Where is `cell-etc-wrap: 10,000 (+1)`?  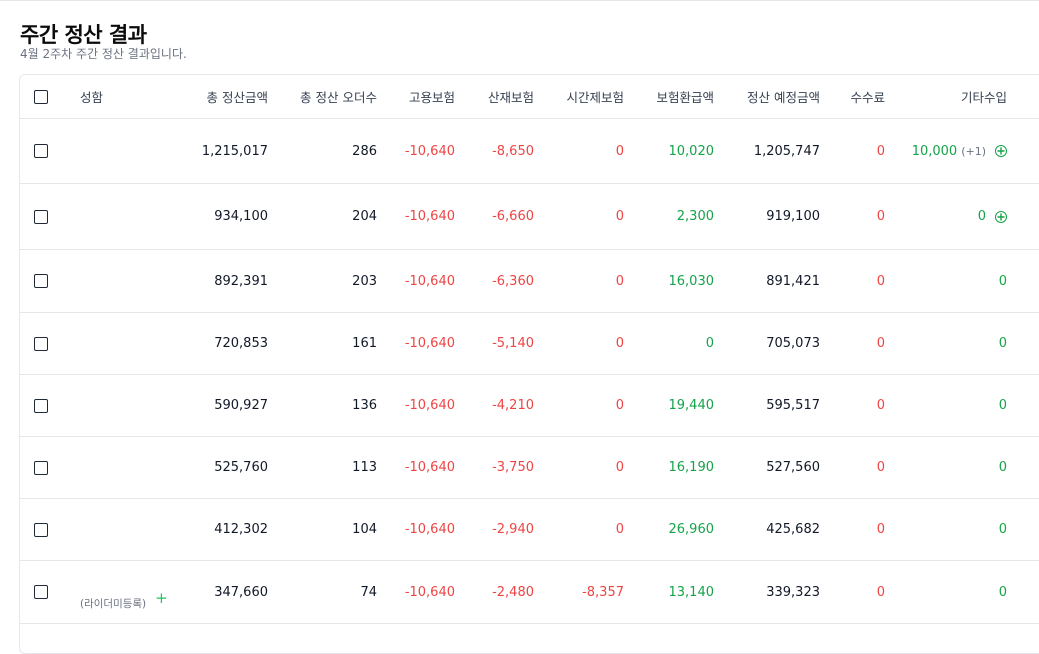
cell-etc-wrap: 10,000 (+1) is located at coordinates (953, 151).